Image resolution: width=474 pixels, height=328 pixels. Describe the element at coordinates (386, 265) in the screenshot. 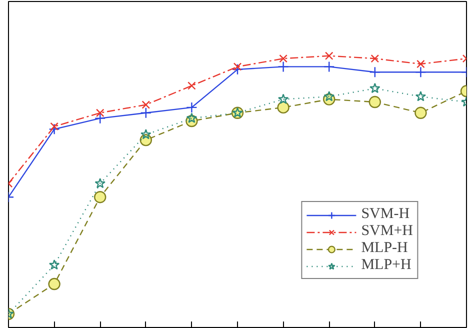

I see `legend-label: MLP+H` at that location.